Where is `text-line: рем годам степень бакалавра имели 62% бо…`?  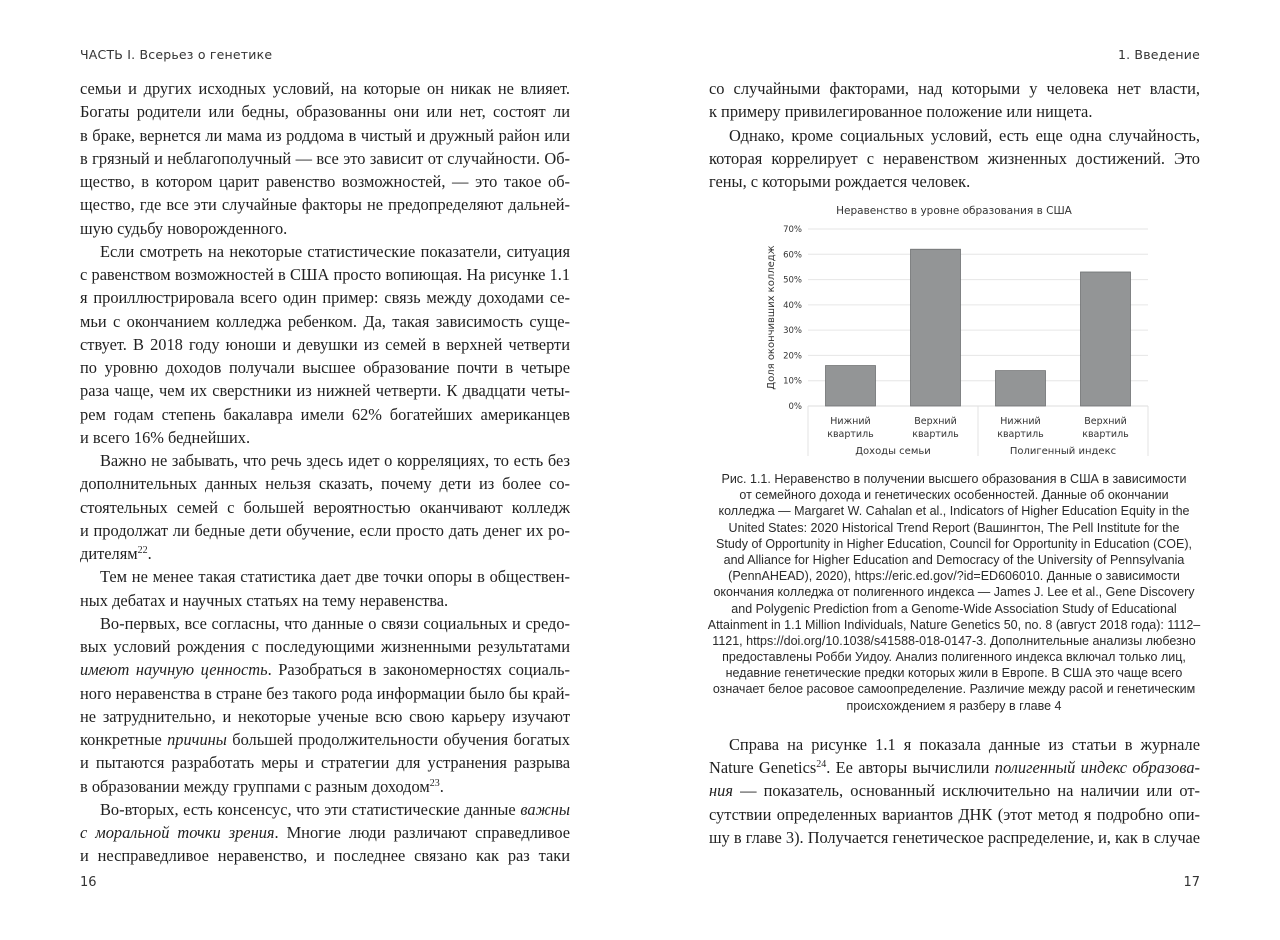 text-line: рем годам степень бакалавра имели 62% бо… is located at coordinates (325, 414).